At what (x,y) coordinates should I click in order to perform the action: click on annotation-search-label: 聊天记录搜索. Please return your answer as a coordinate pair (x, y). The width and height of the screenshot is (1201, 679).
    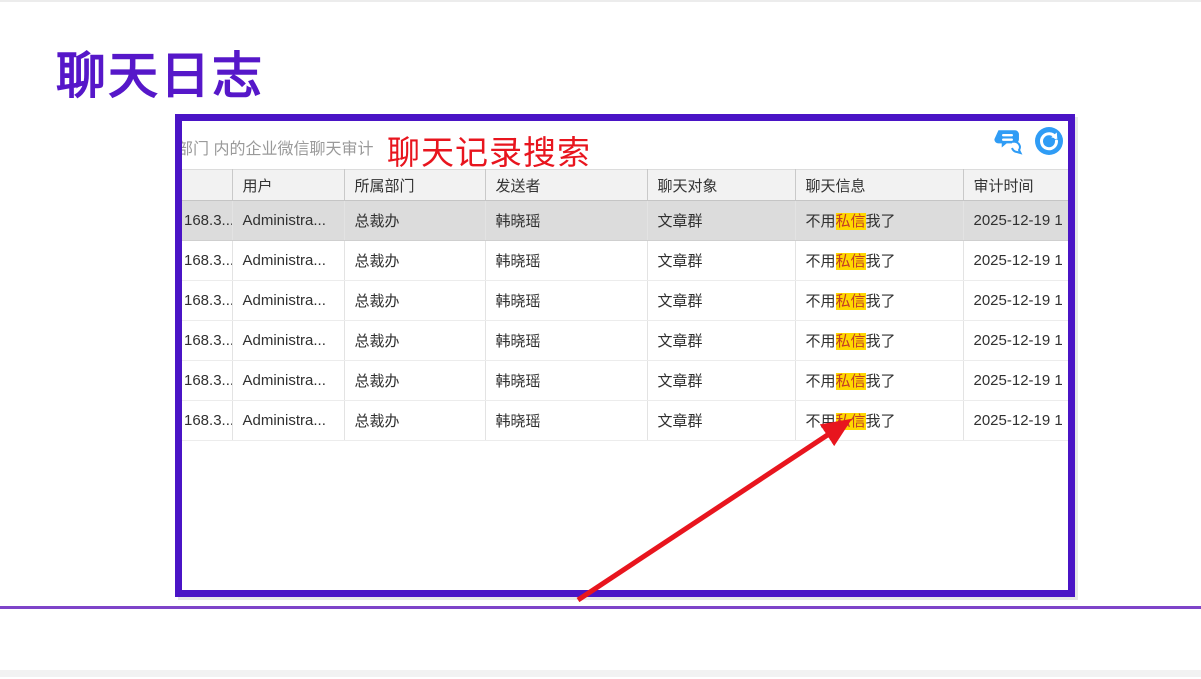
    Looking at the image, I should click on (489, 152).